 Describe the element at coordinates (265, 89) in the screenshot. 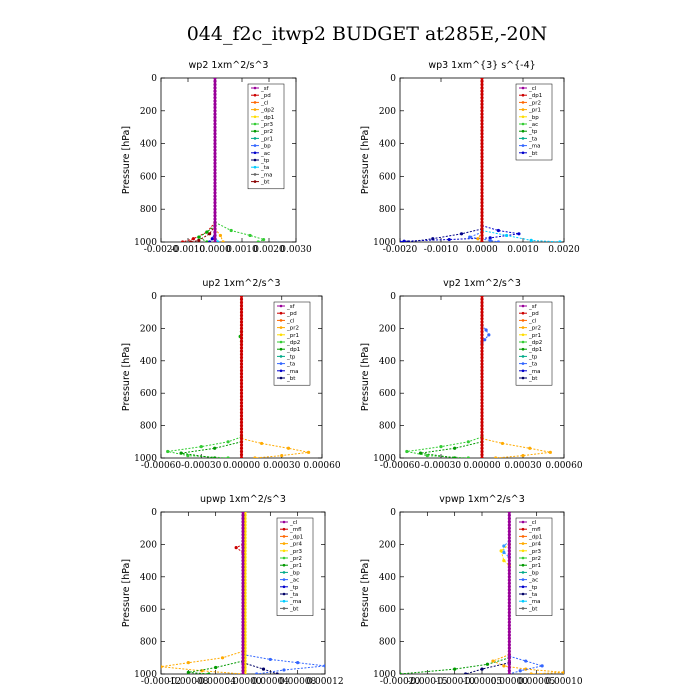

I see `legend-label: _sf` at that location.